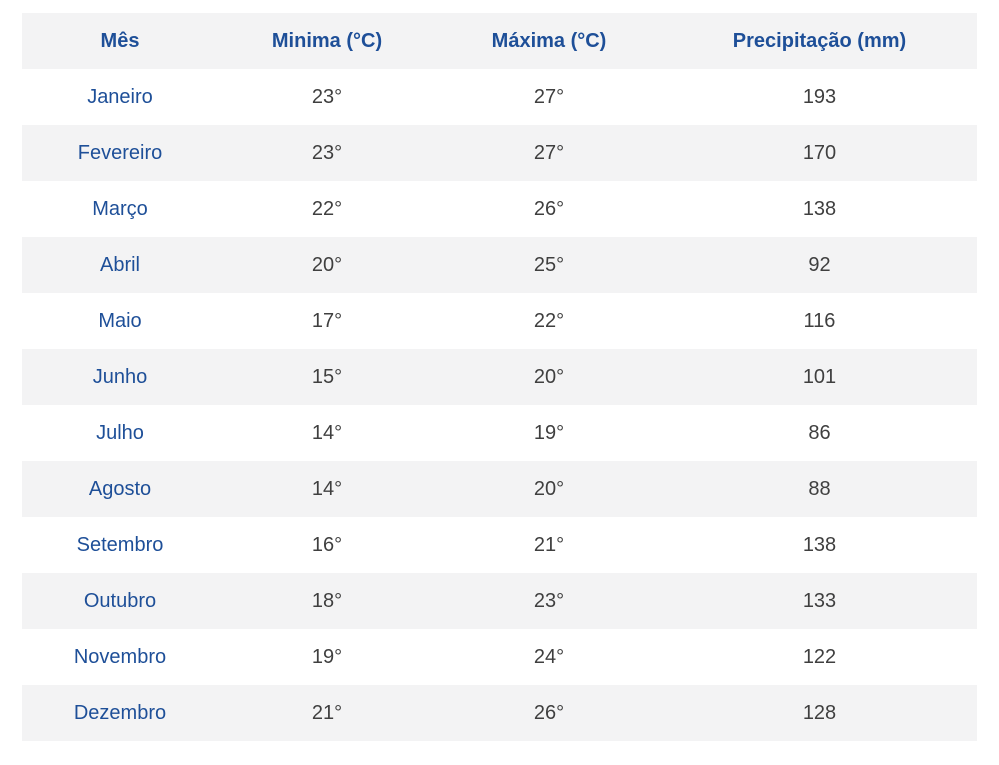 The width and height of the screenshot is (999, 765). Describe the element at coordinates (327, 264) in the screenshot. I see `min-temp-cell: 20°` at that location.